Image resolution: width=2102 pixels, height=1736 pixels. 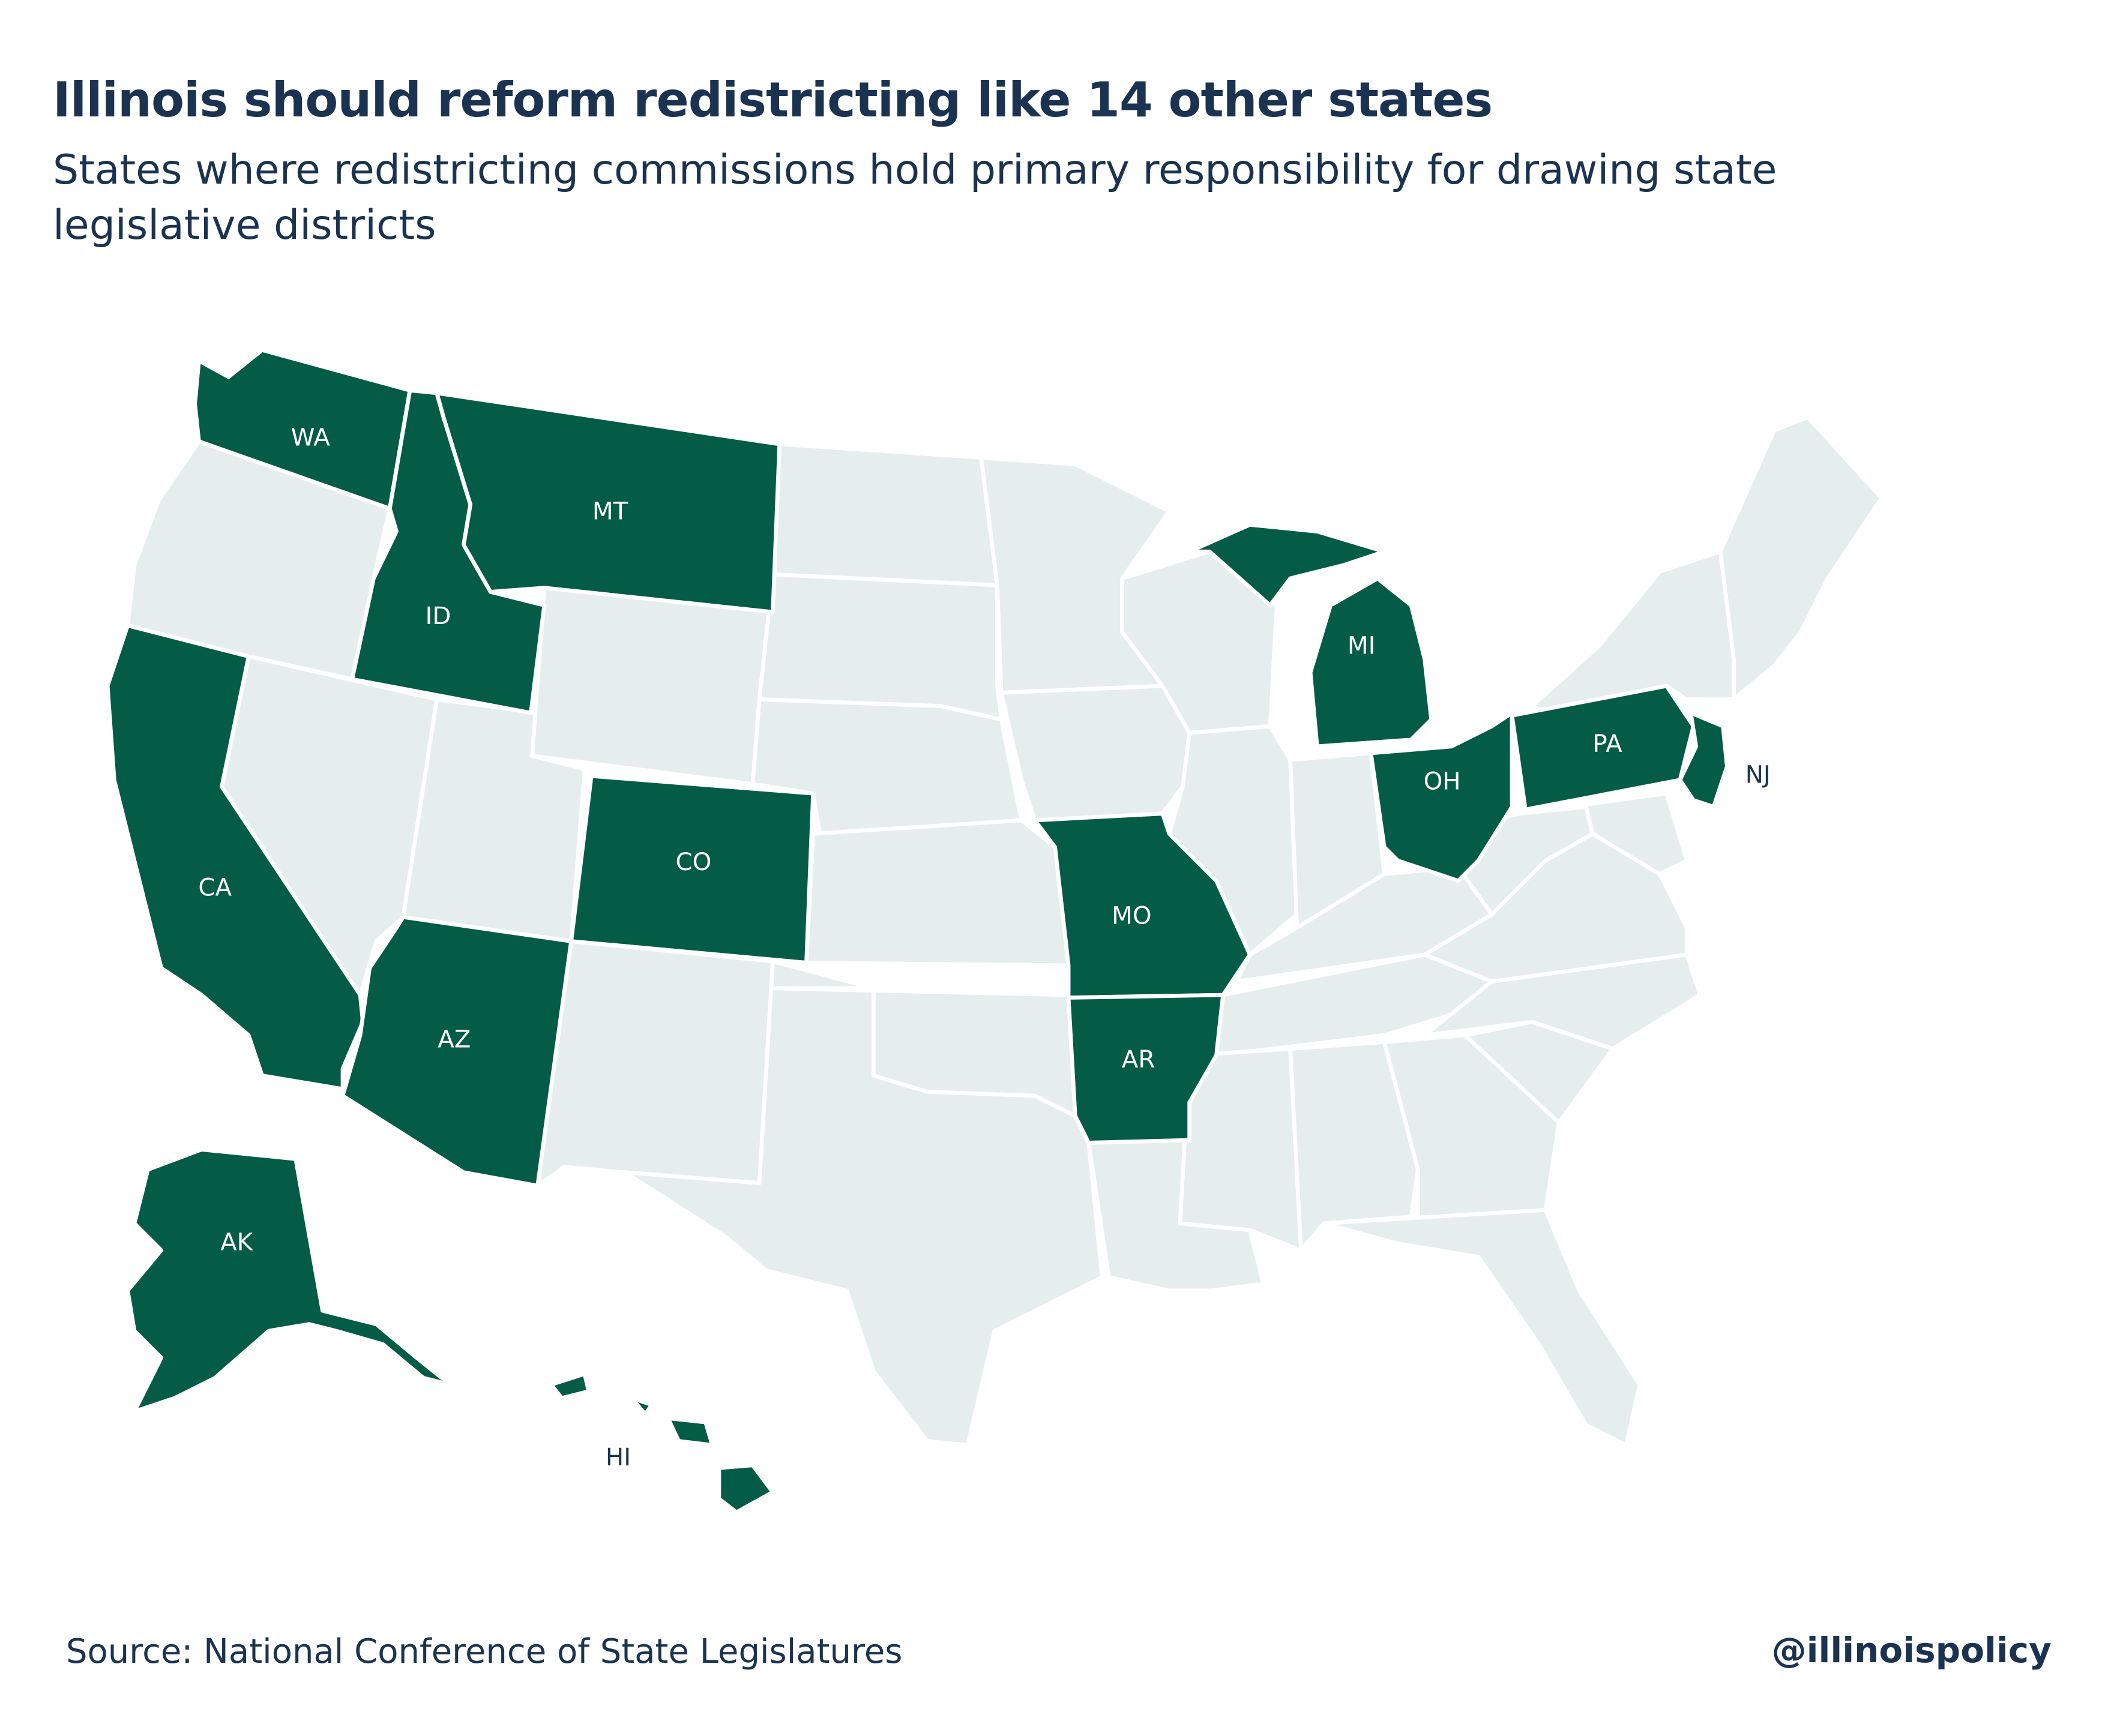 I want to click on state-md, so click(x=1602, y=833).